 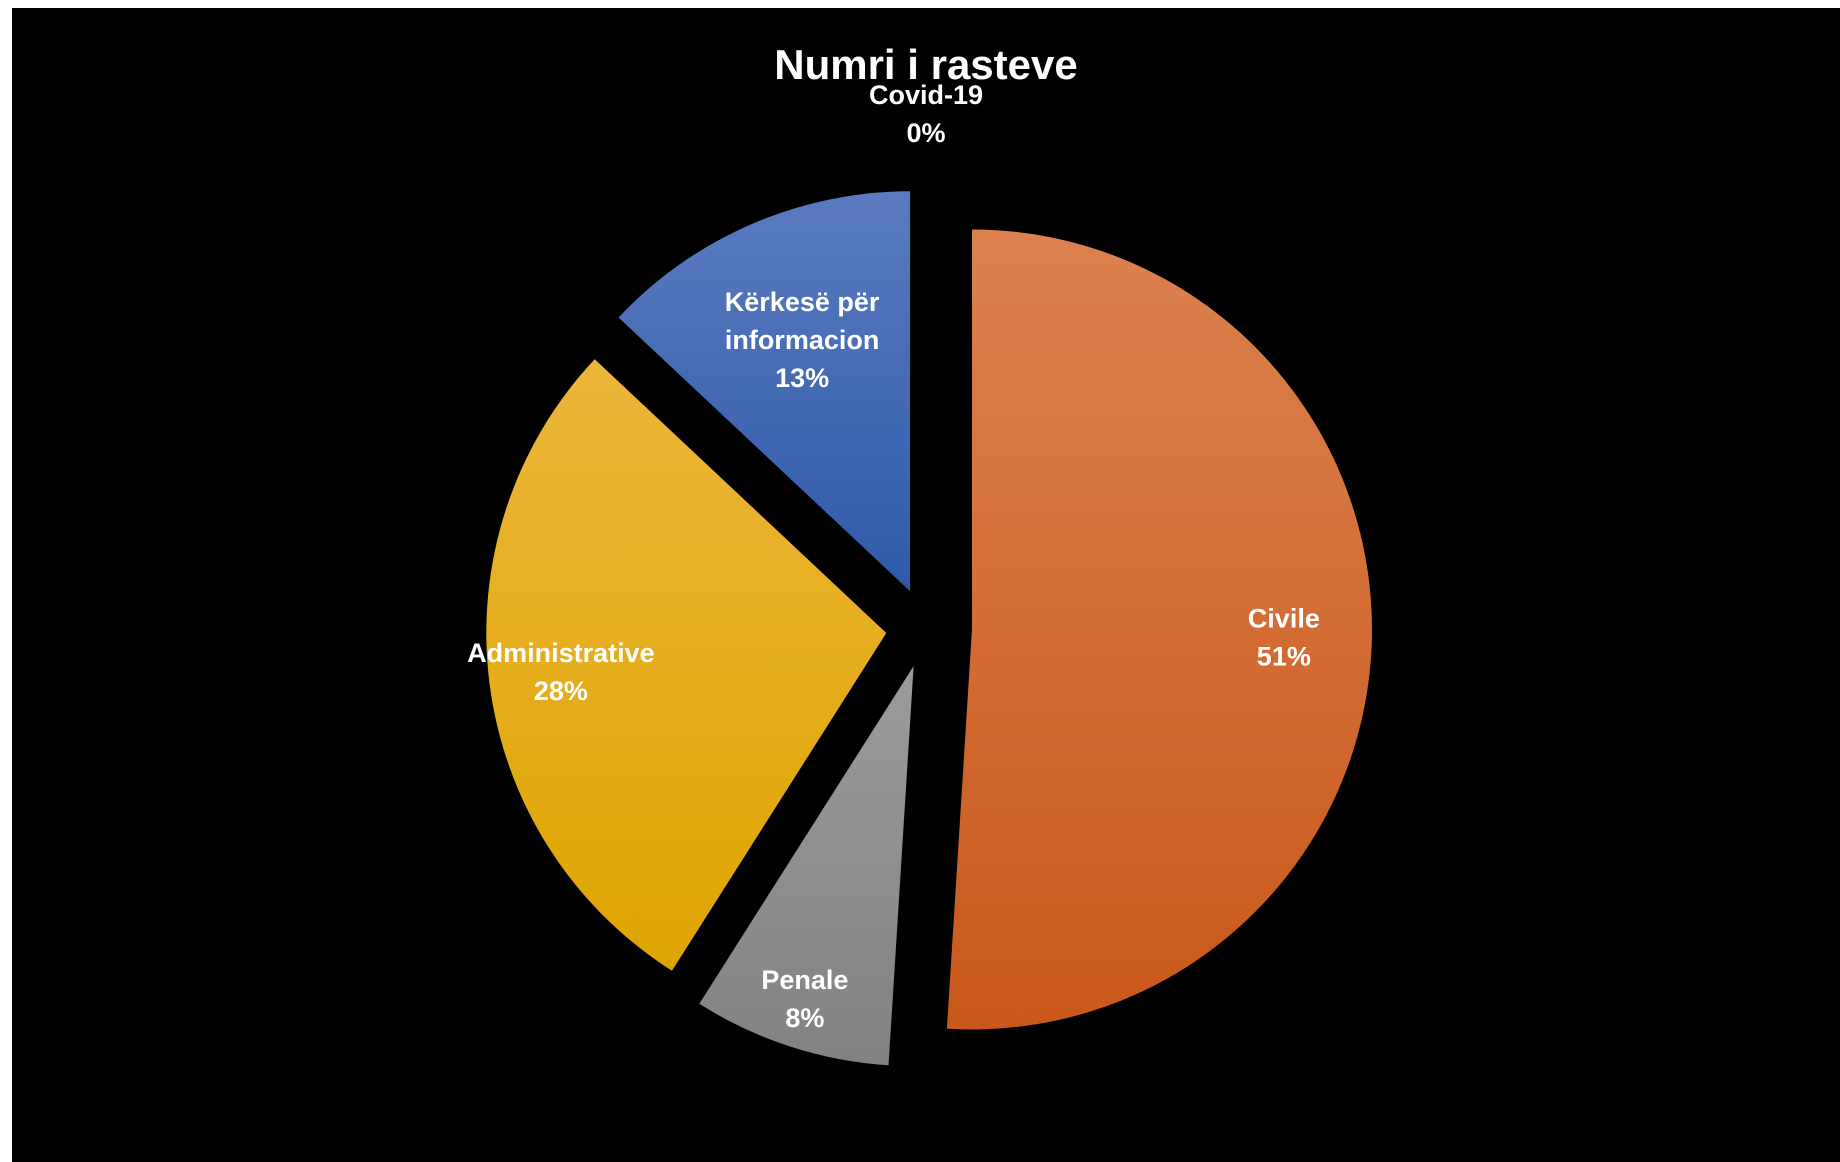 What do you see at coordinates (925, 64) in the screenshot?
I see `chart-title: Numri i rasteve` at bounding box center [925, 64].